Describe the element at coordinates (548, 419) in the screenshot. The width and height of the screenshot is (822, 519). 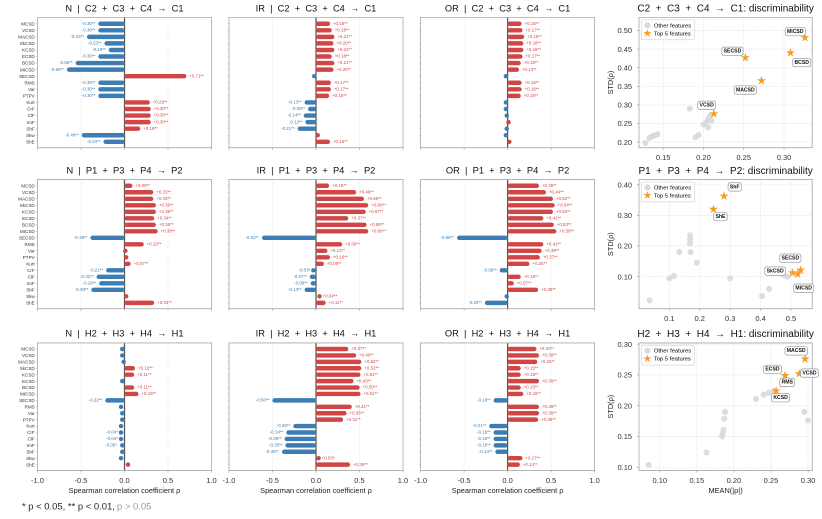
I see `svg-text: +0.35**` at that location.